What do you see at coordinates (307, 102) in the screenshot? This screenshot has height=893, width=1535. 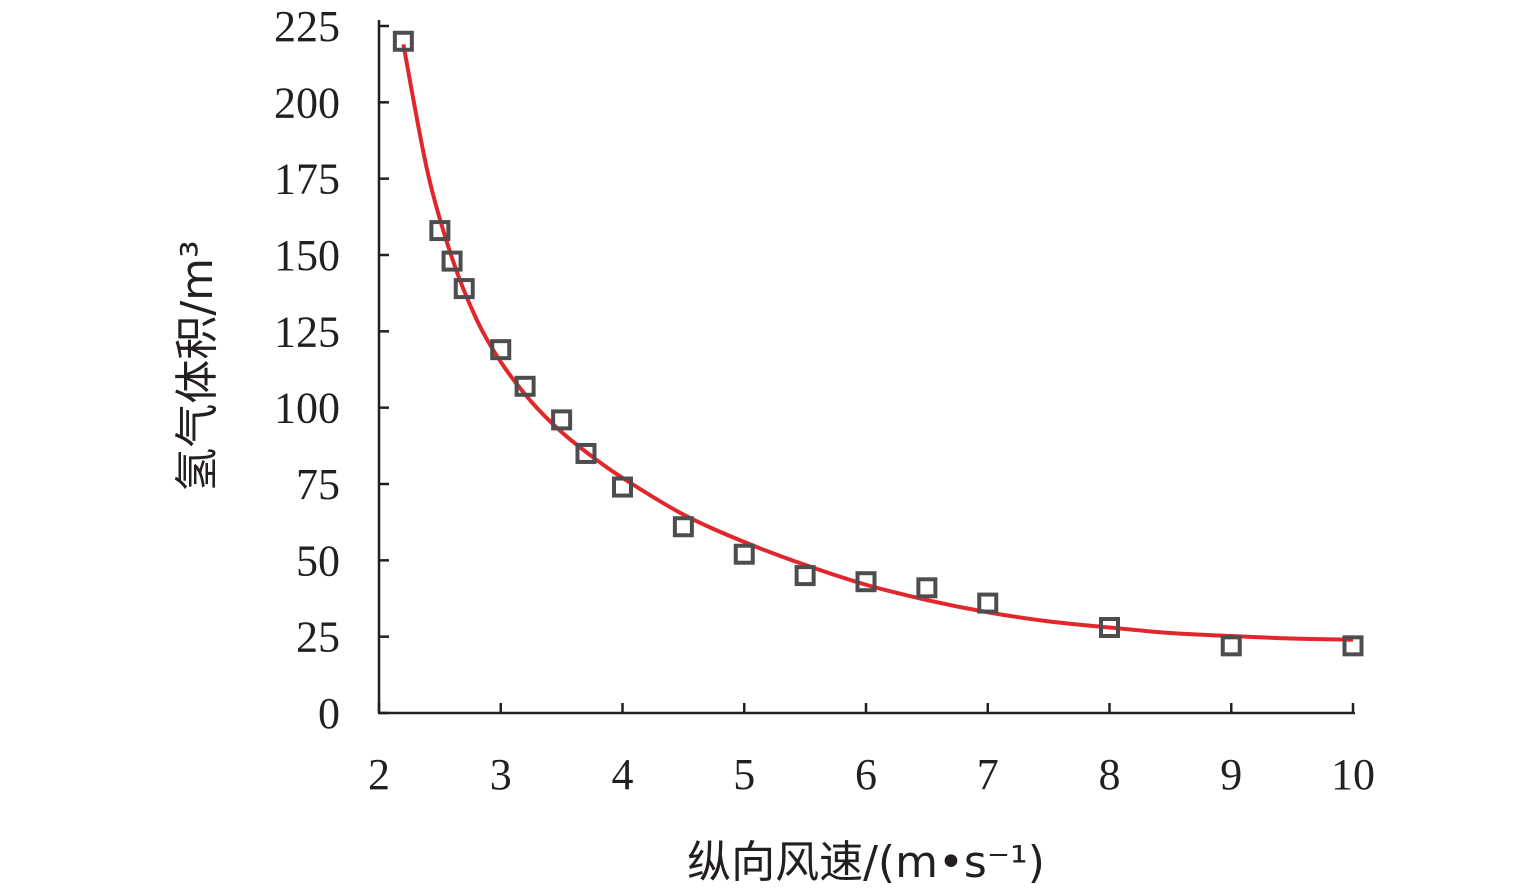 I see `y-tick-label: 200` at bounding box center [307, 102].